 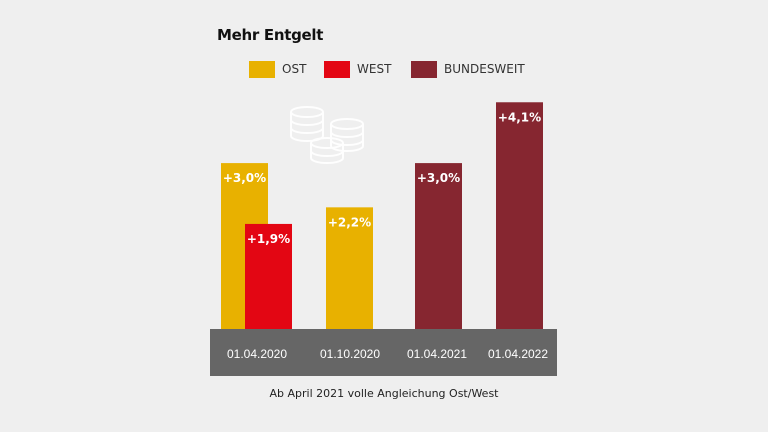 I want to click on legend-label-bundesweit: BUNDESWEIT, so click(x=484, y=69).